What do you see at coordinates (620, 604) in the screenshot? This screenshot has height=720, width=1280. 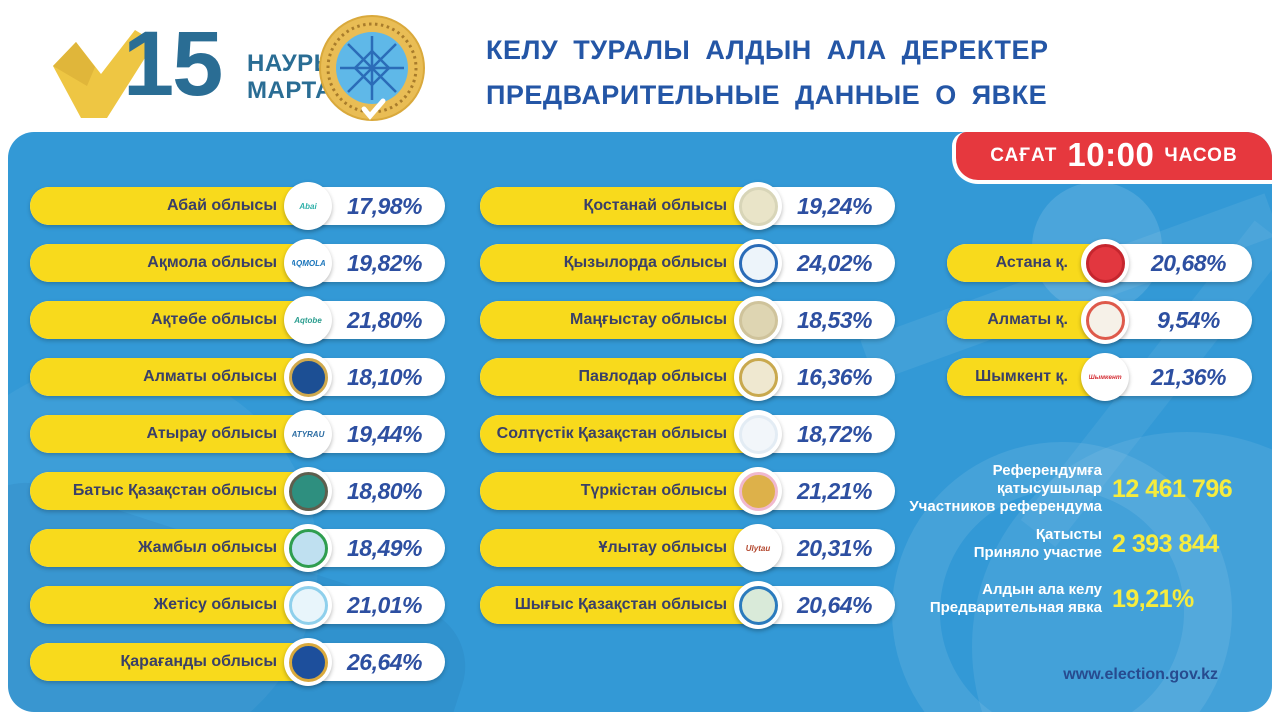 I see `region-name: Шығыс Қазақстан облысы` at bounding box center [620, 604].